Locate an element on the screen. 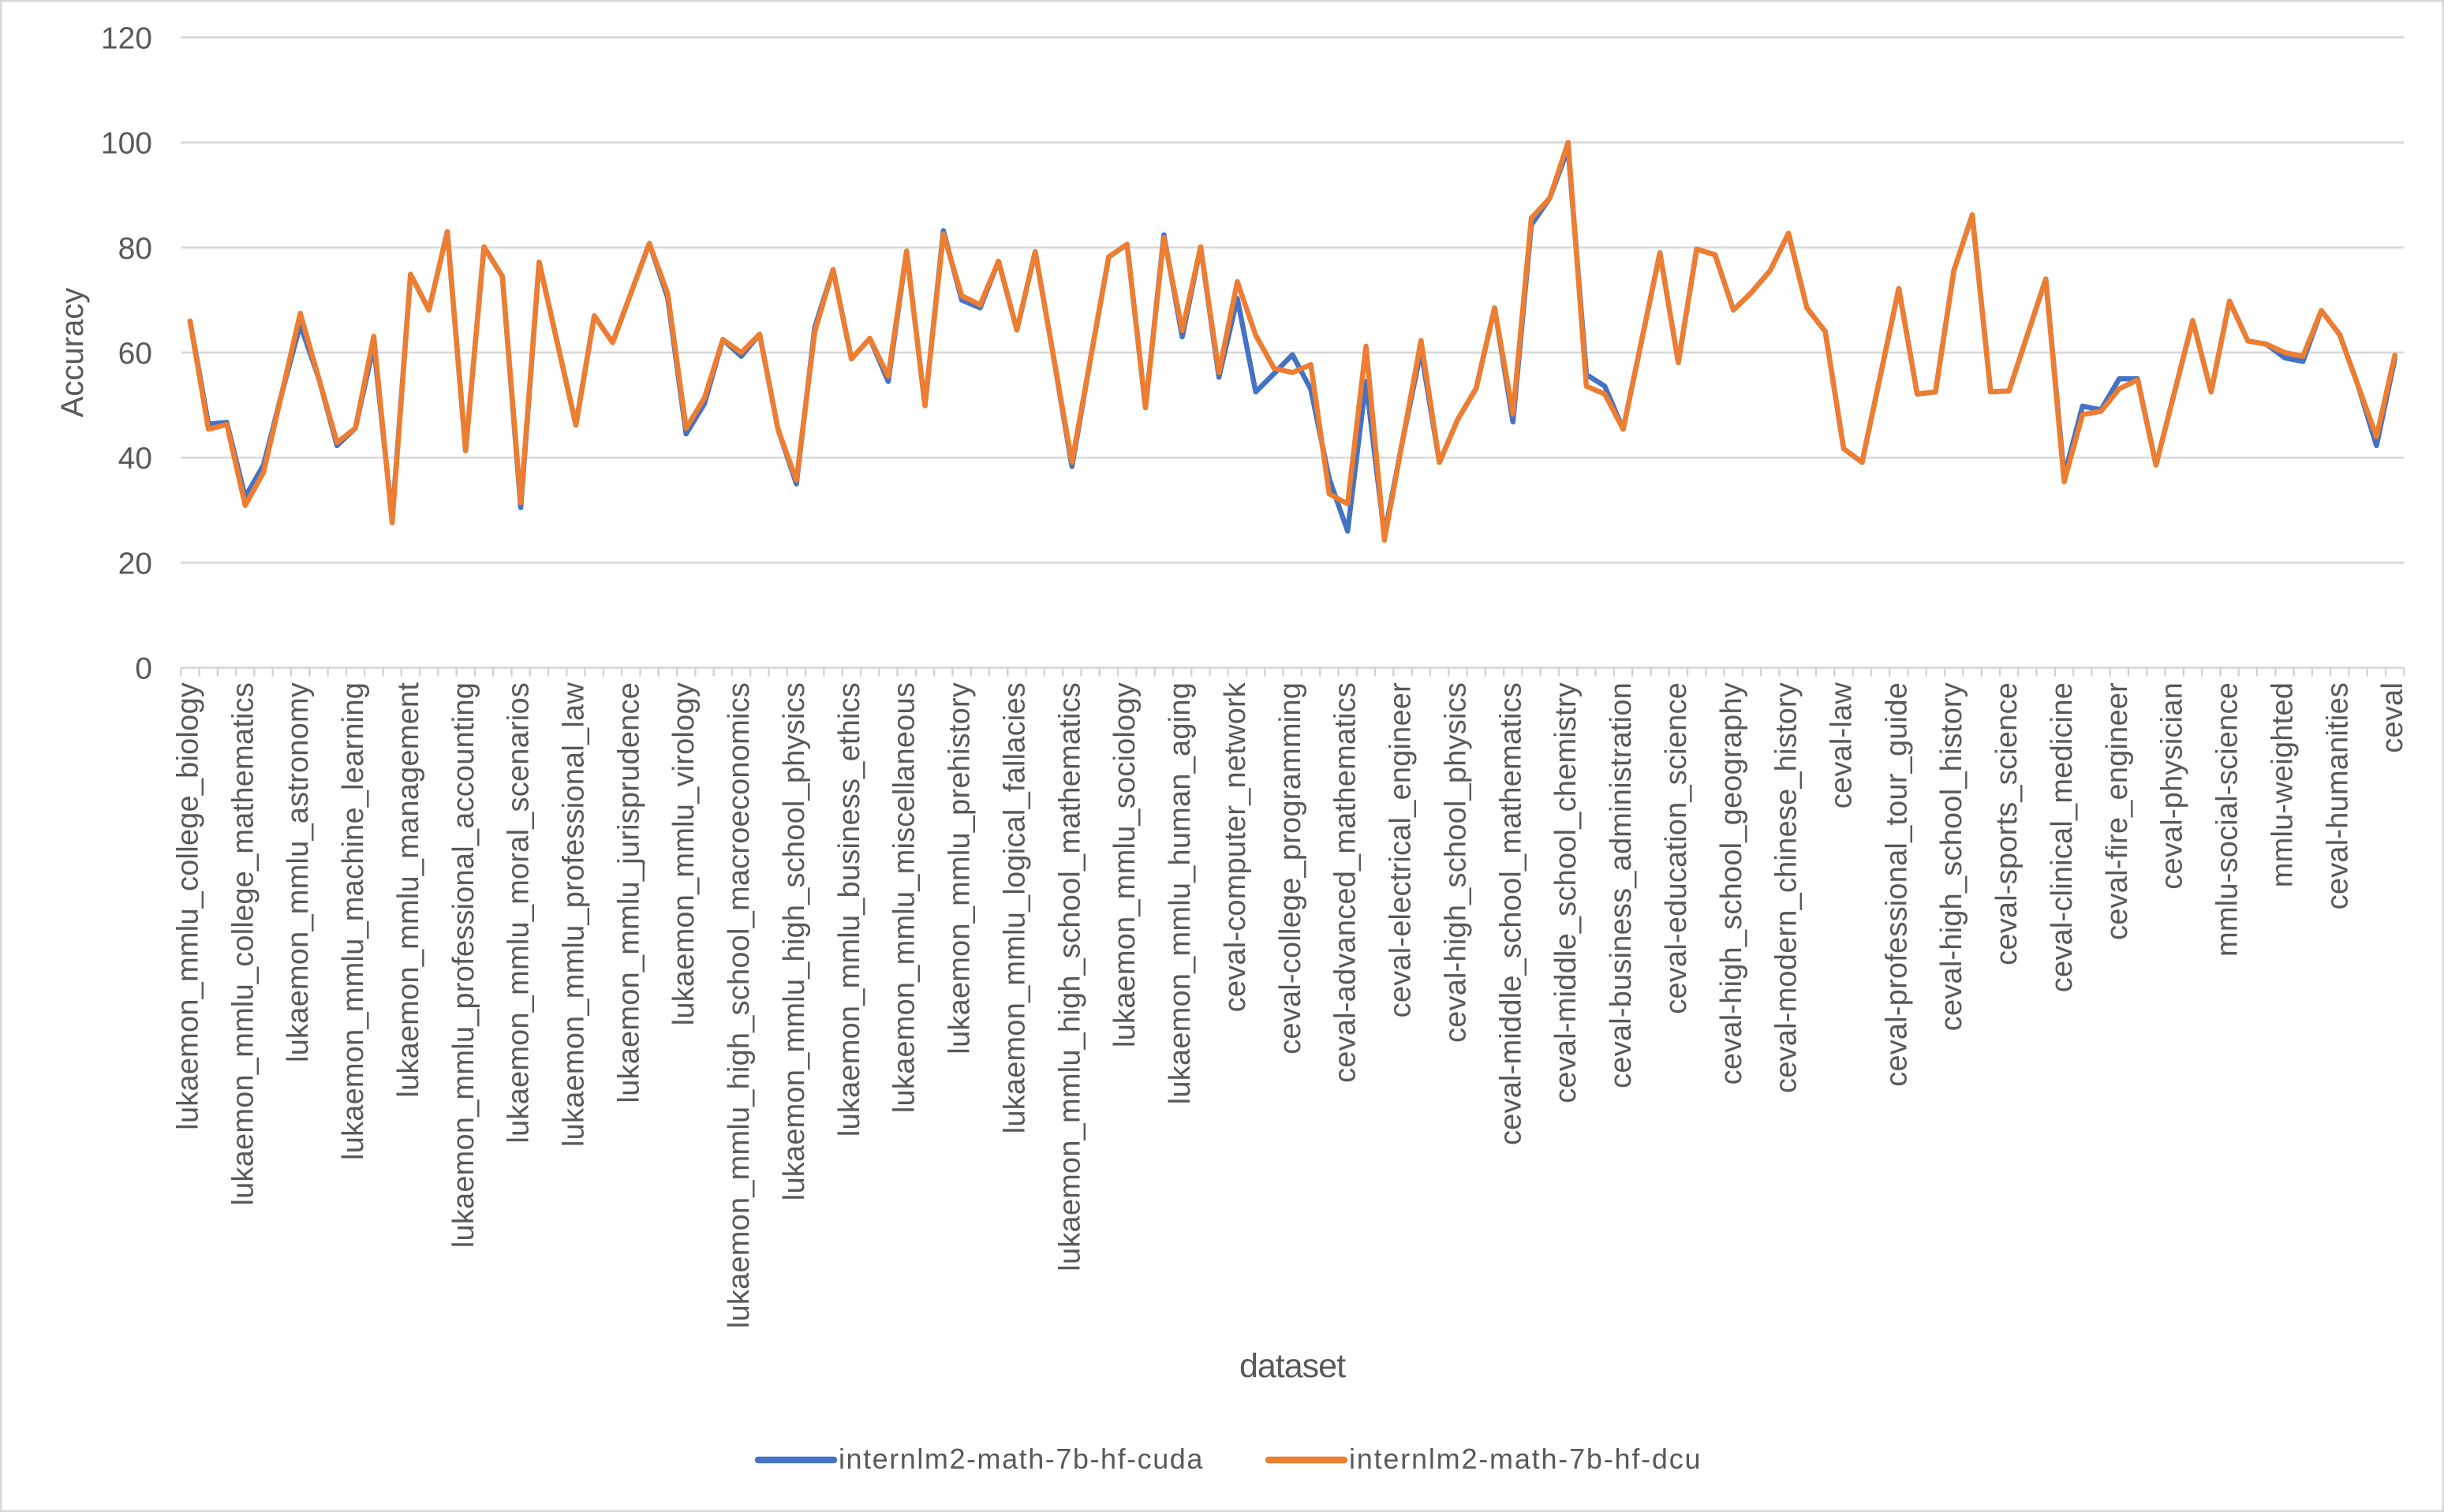 This screenshot has height=1512, width=2444. svg-text:lukaemon_mmlu_logical_fallacie: lukaemon_mmlu_logical_fallacies is located at coordinates (1015, 907).